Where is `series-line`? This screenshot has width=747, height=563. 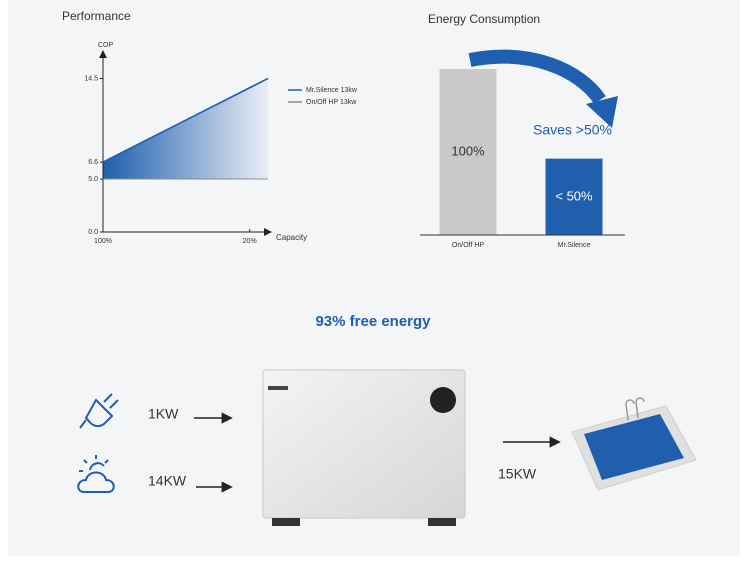
series-line is located at coordinates (185, 120).